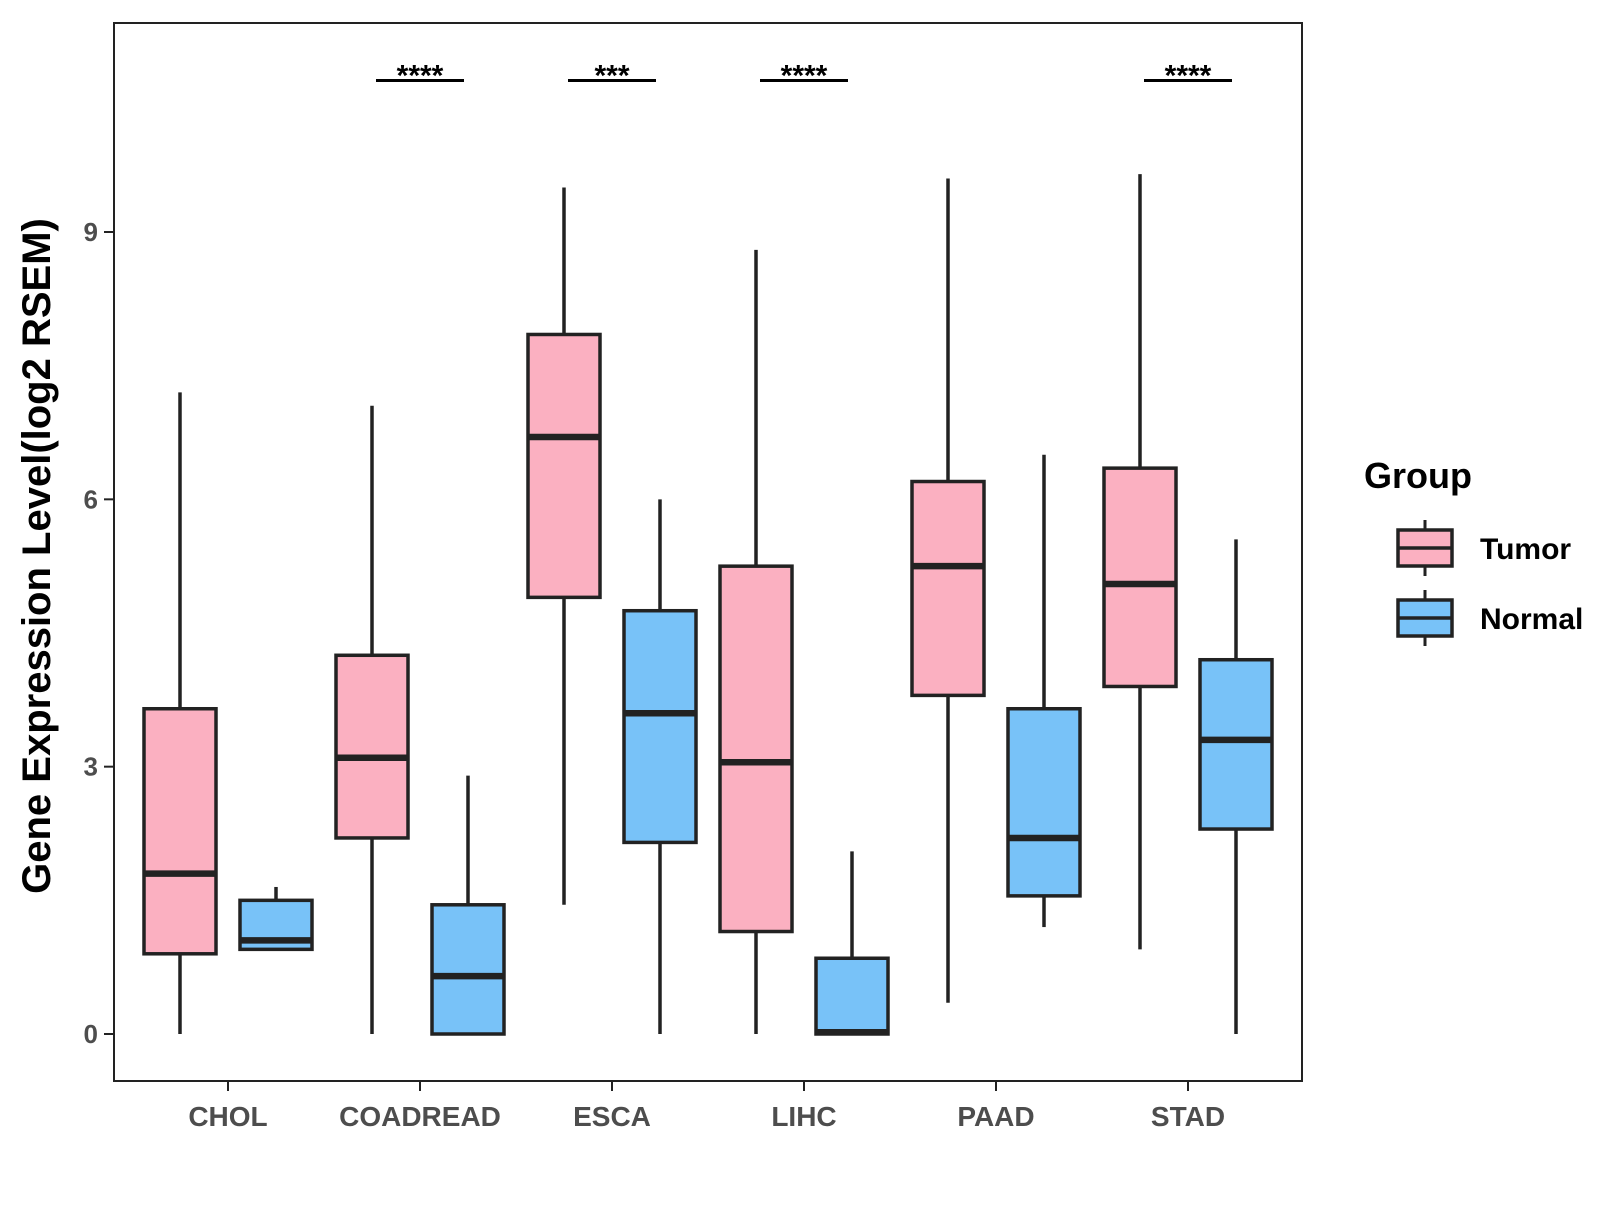  What do you see at coordinates (276, 919) in the screenshot?
I see `box-normal-chol` at bounding box center [276, 919].